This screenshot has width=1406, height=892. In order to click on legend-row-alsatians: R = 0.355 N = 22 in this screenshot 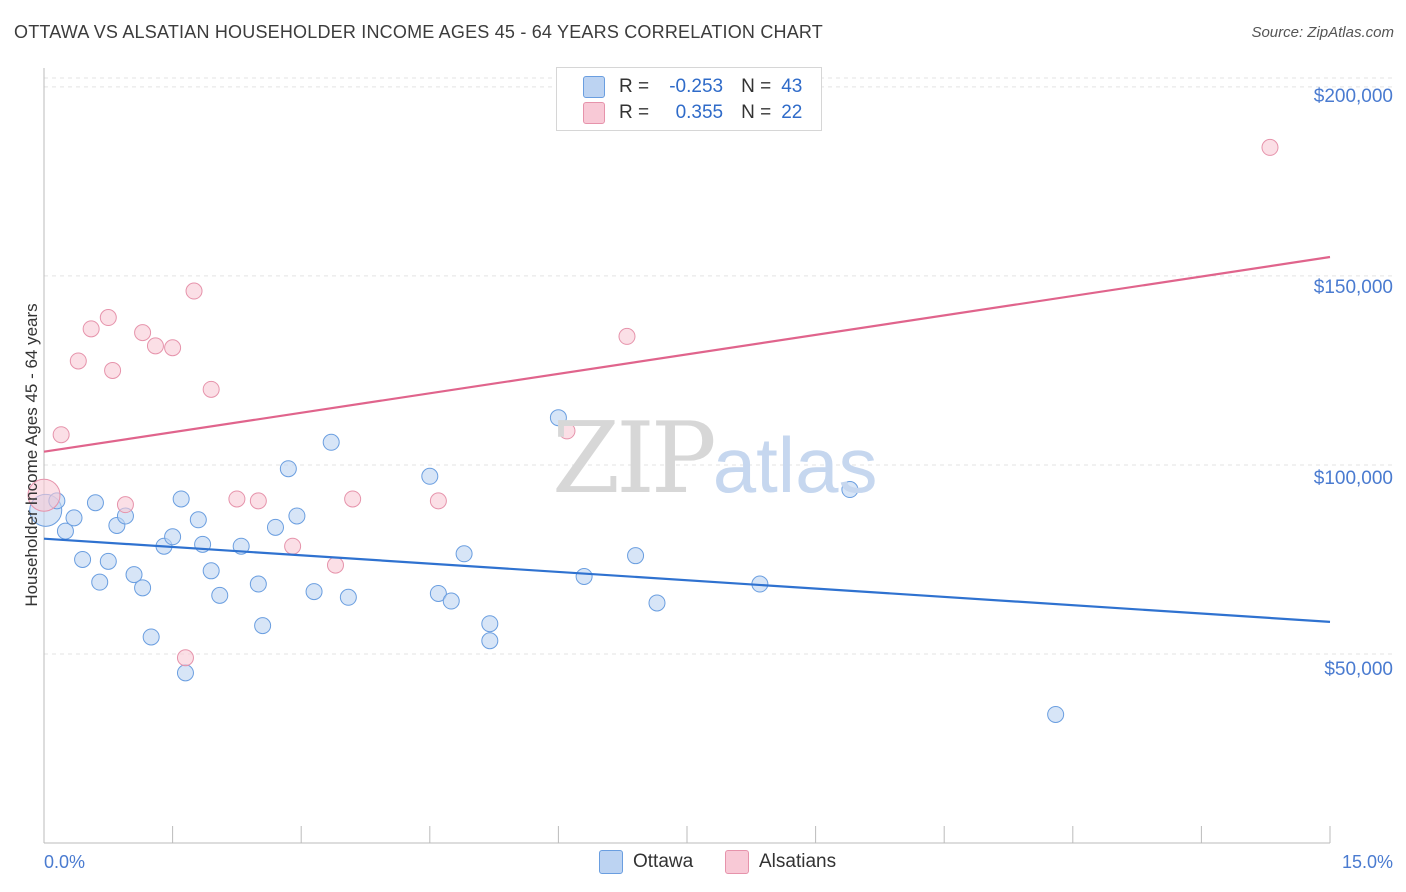, I will do `click(692, 113)`.